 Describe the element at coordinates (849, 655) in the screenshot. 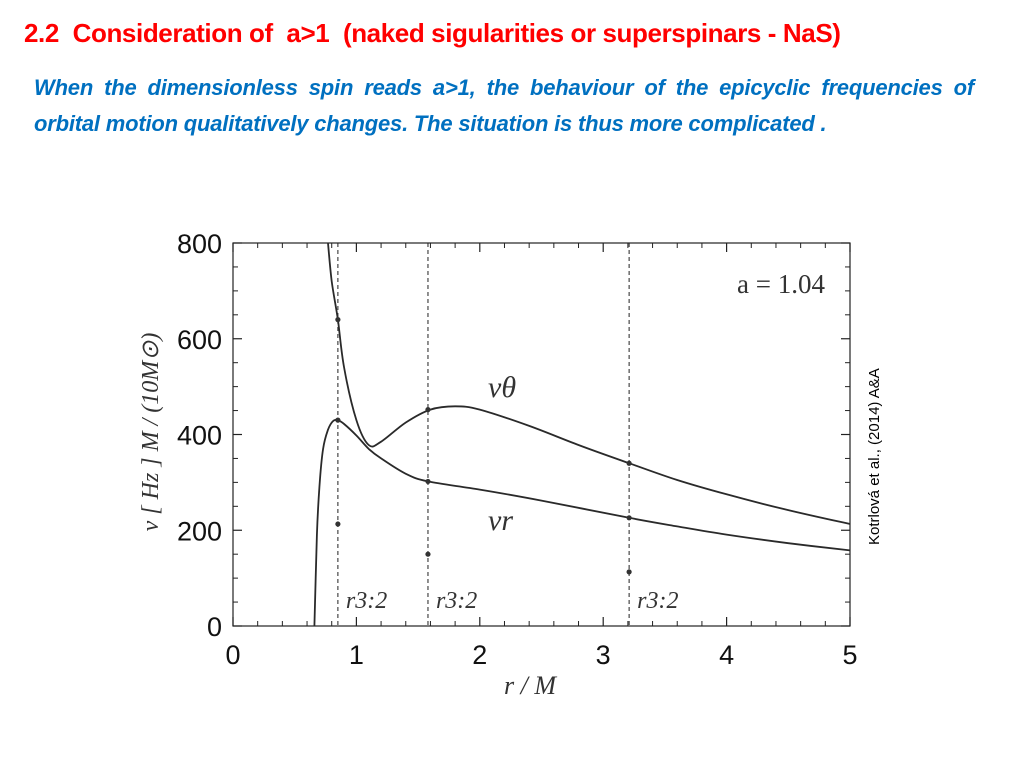

I see `x-tick-label: 5` at that location.